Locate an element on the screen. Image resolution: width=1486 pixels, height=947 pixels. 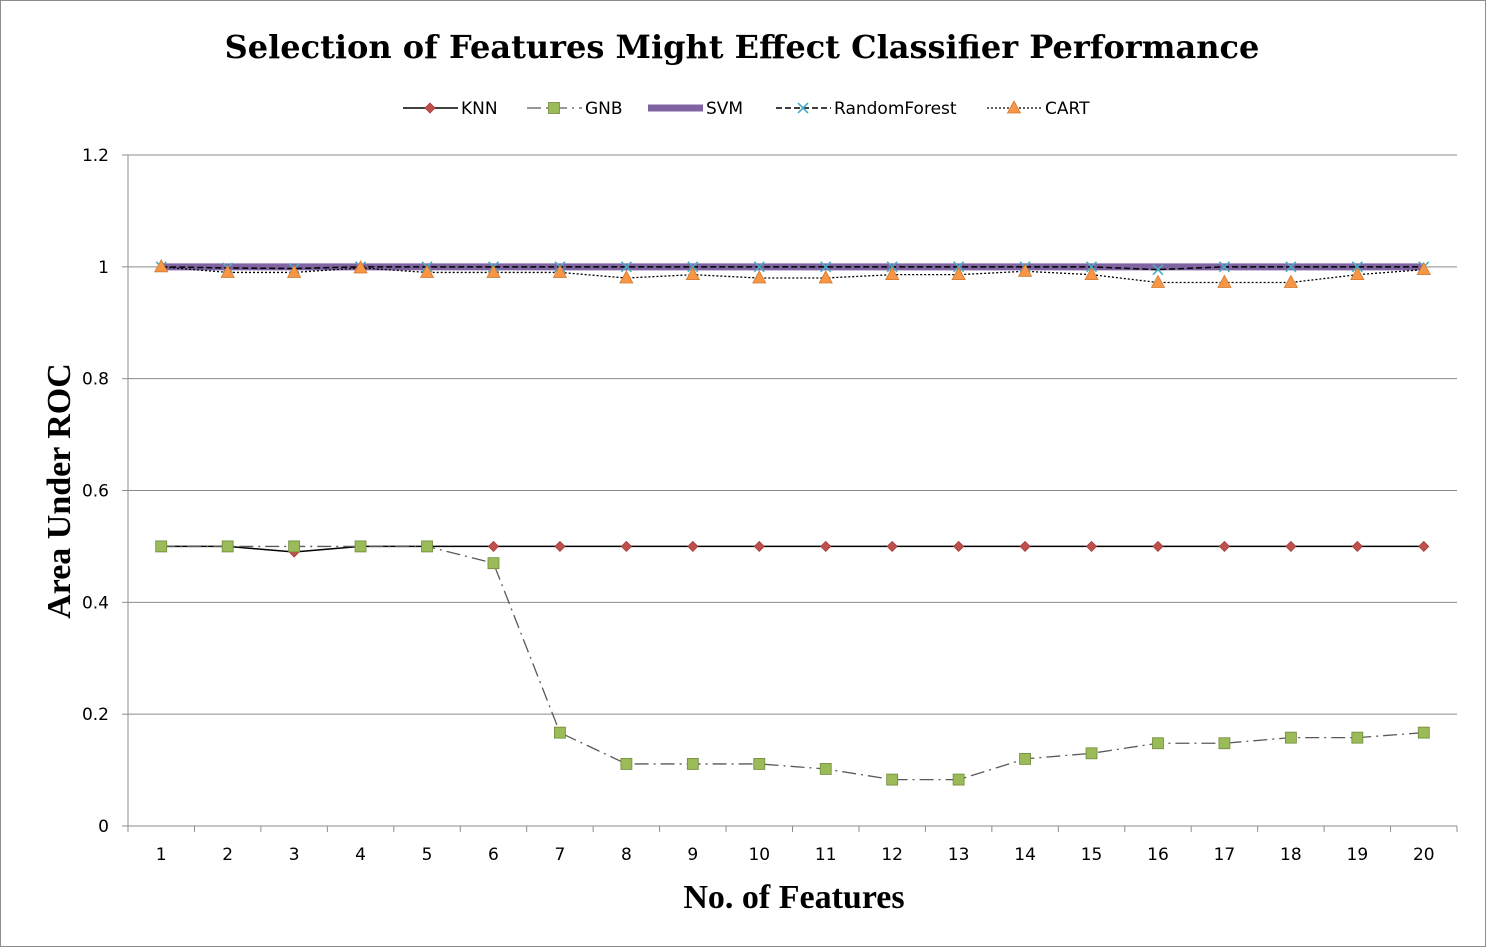
series-line-knn is located at coordinates (792, 549).